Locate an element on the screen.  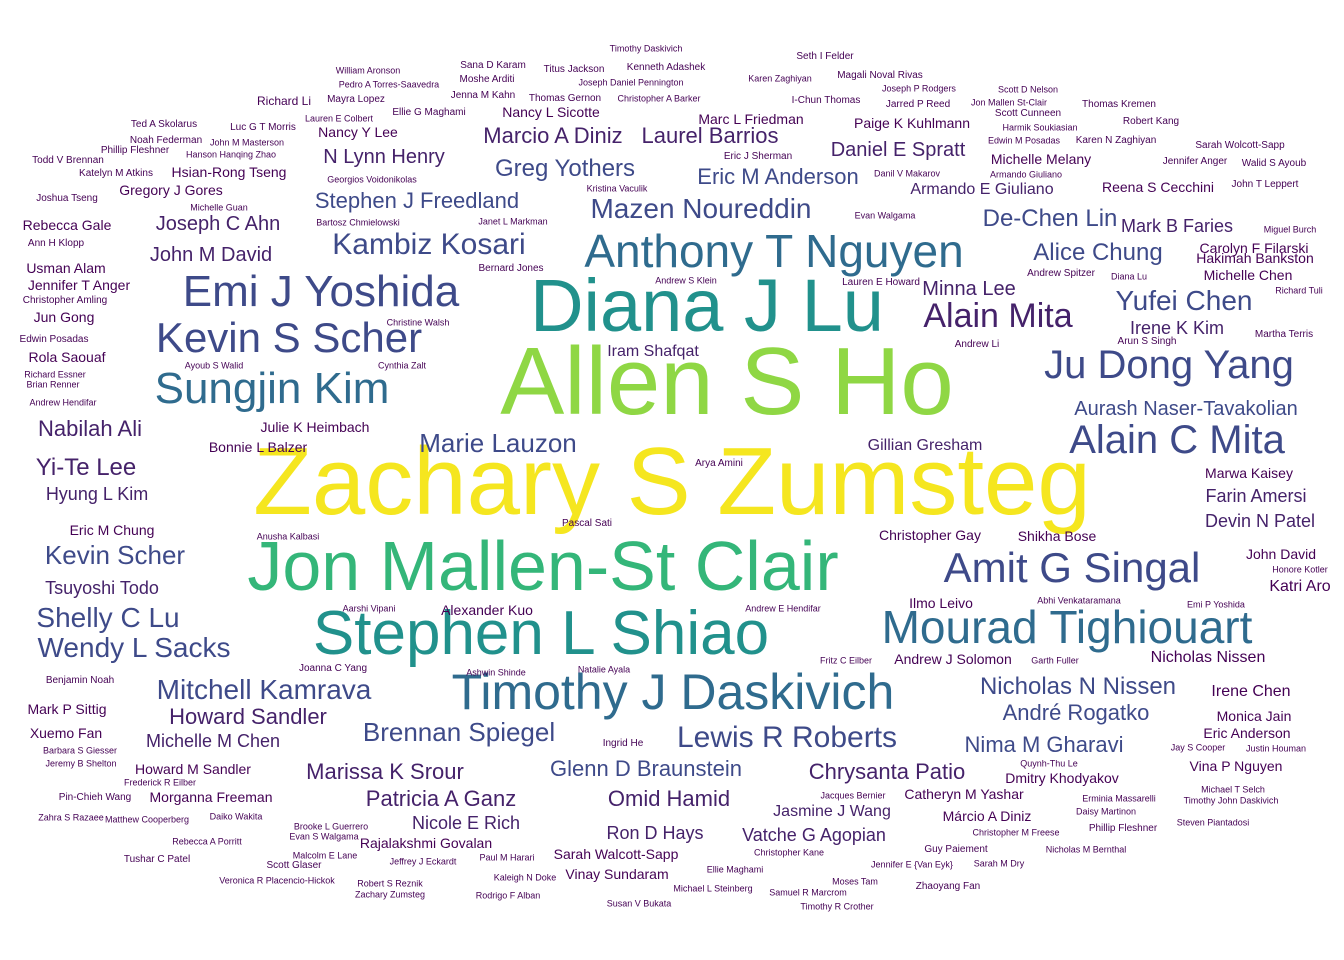
cloud-word-christopher-amling: Christopher Amling is located at coordinates (65, 300).